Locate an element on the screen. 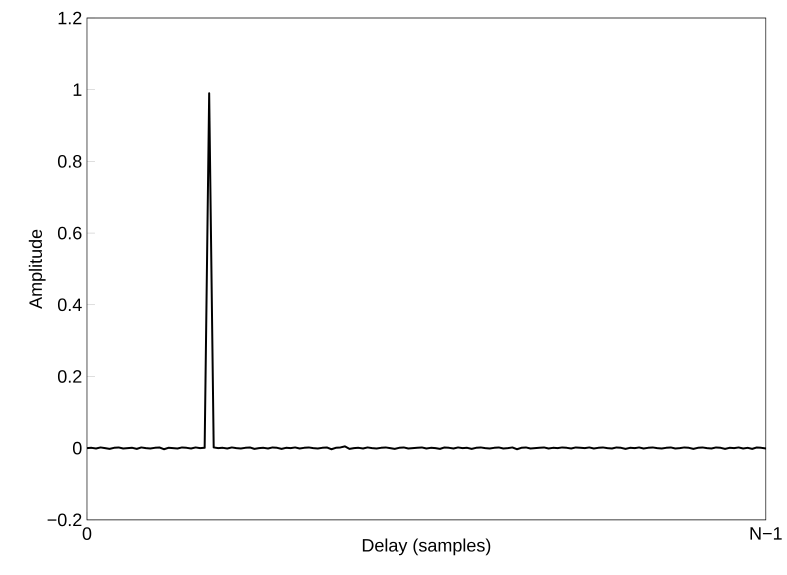 The image size is (787, 575). x-axis-title: Delay (samples) is located at coordinates (426, 547).